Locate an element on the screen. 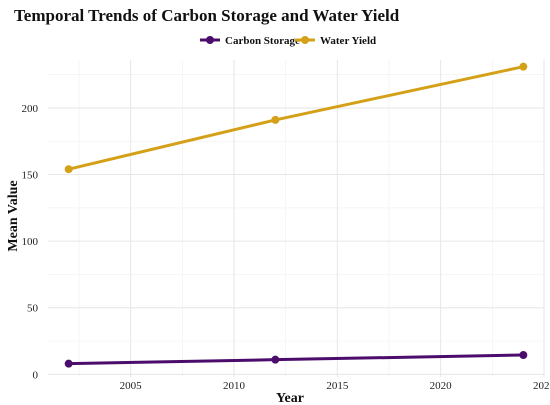 This screenshot has height=405, width=550. legend: Carbon Storage Water Yield is located at coordinates (288, 41).